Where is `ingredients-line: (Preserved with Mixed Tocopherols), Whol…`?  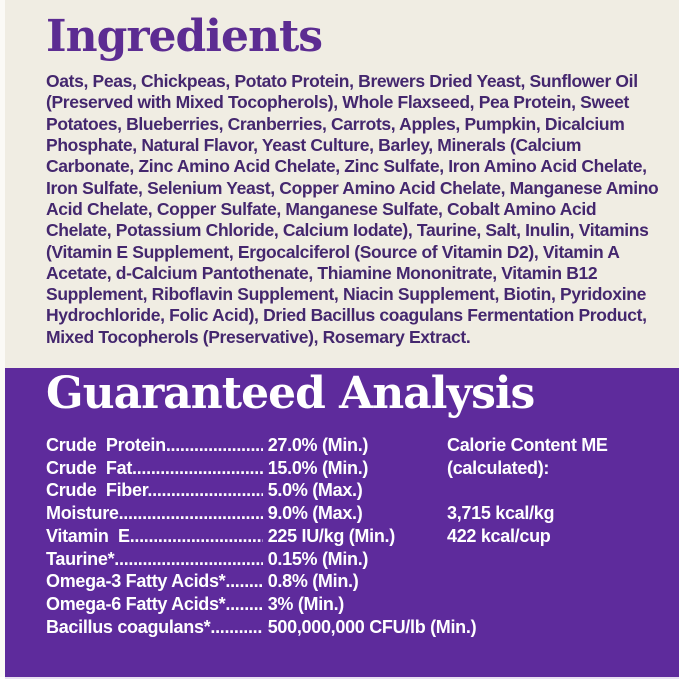
ingredients-line: (Preserved with Mixed Tocopherols), Whol… is located at coordinates (337, 102).